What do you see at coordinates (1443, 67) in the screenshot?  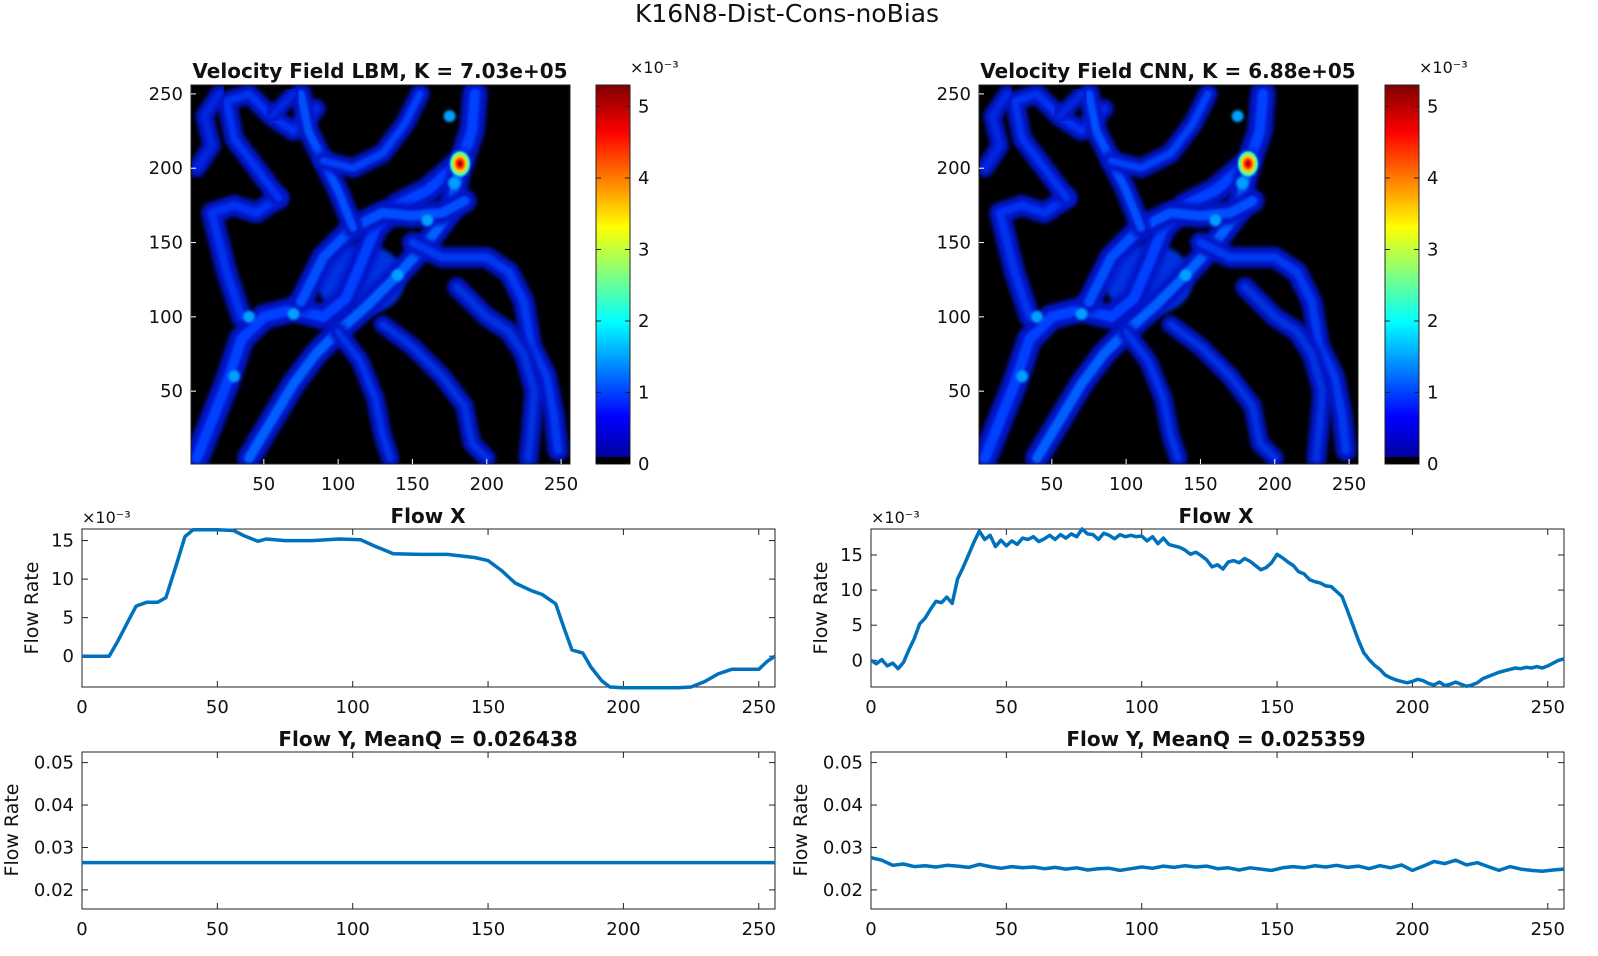 I see `velocity-cnn-colorbar-exponent: ×10⁻³` at bounding box center [1443, 67].